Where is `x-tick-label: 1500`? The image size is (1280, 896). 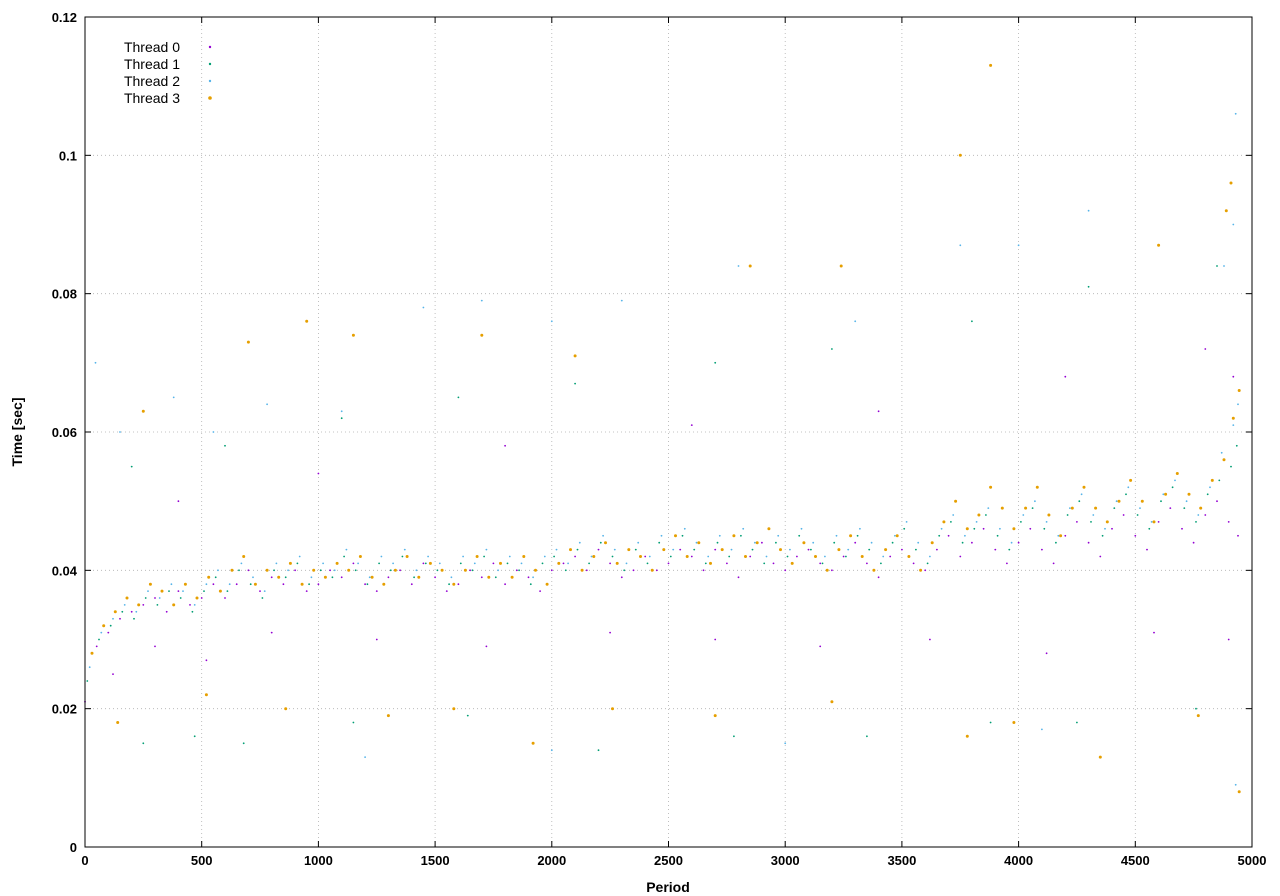 x-tick-label: 1500 is located at coordinates (435, 860).